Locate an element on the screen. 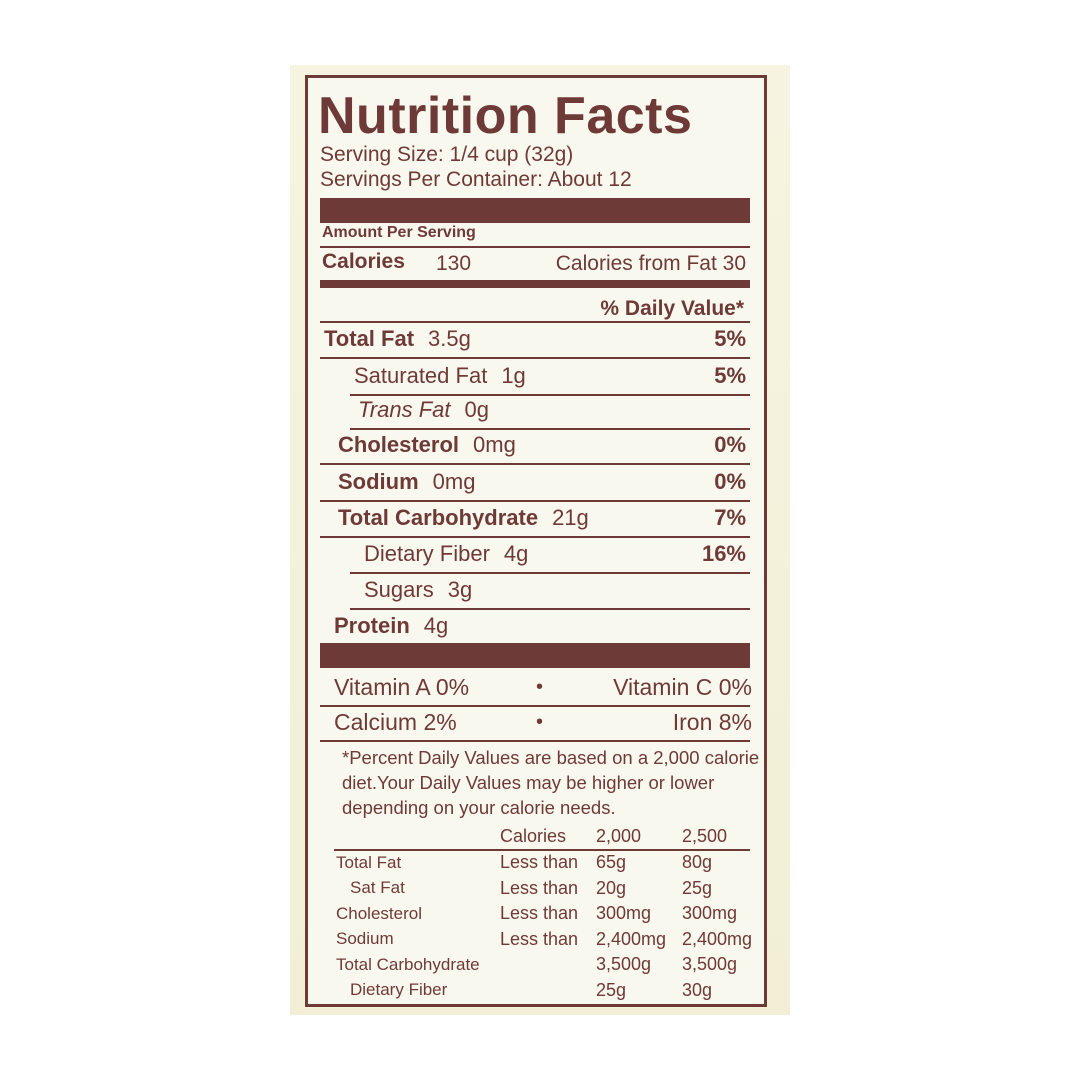  table-row-name: Cholesterol is located at coordinates (379, 913).